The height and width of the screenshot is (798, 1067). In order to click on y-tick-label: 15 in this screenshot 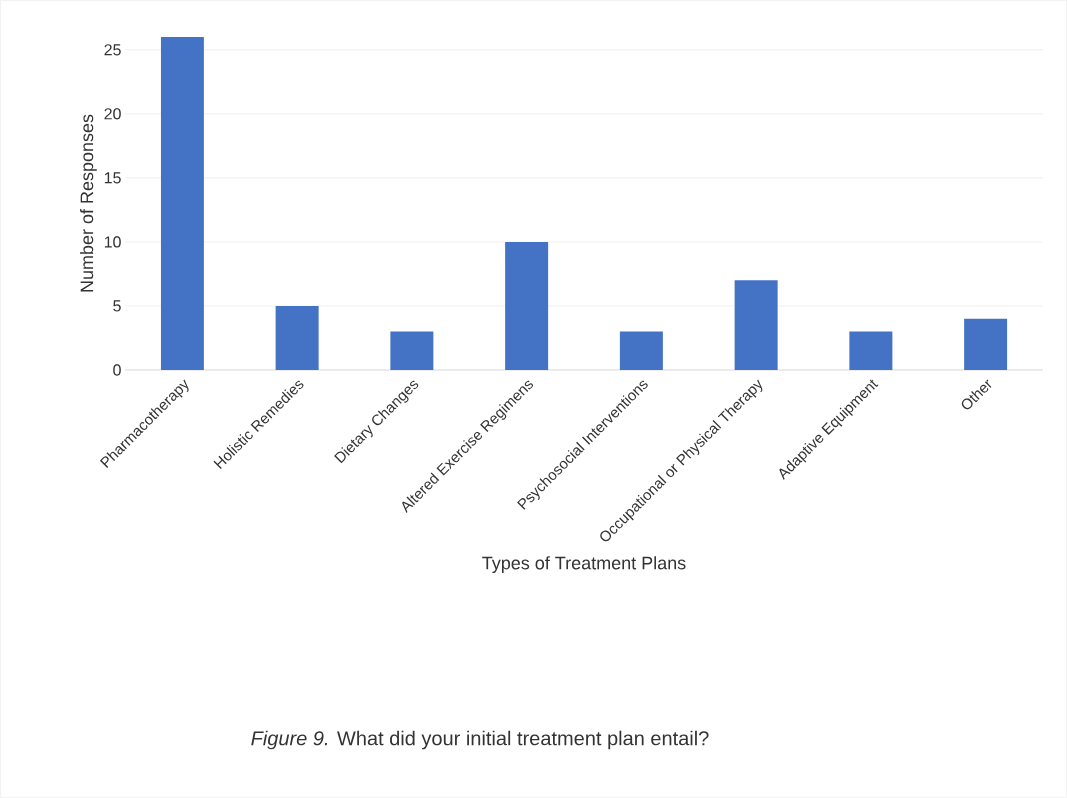, I will do `click(112, 178)`.